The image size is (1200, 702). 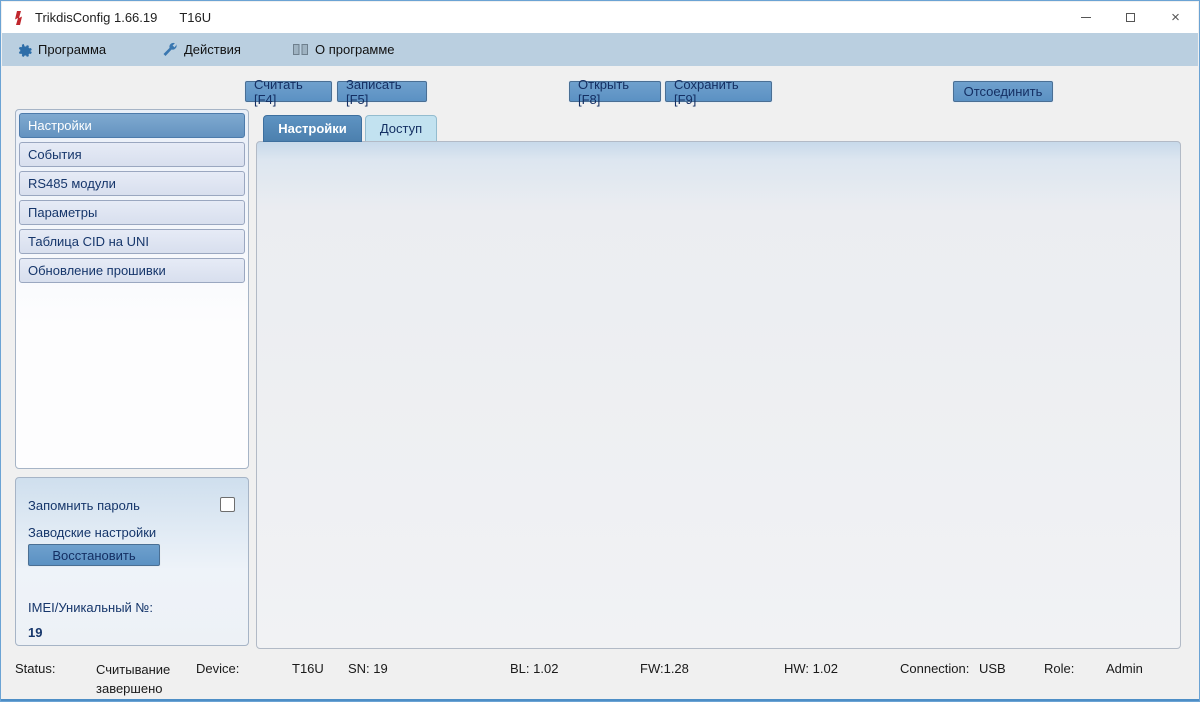 I want to click on window-title: TrikdisConfig 1.66.19, so click(x=96, y=17).